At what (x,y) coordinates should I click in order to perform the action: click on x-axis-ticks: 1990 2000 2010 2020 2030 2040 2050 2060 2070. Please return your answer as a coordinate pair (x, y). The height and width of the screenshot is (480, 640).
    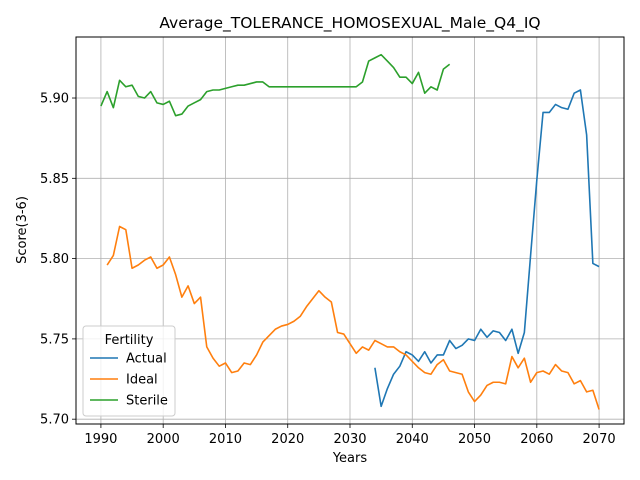
    Looking at the image, I should click on (350, 435).